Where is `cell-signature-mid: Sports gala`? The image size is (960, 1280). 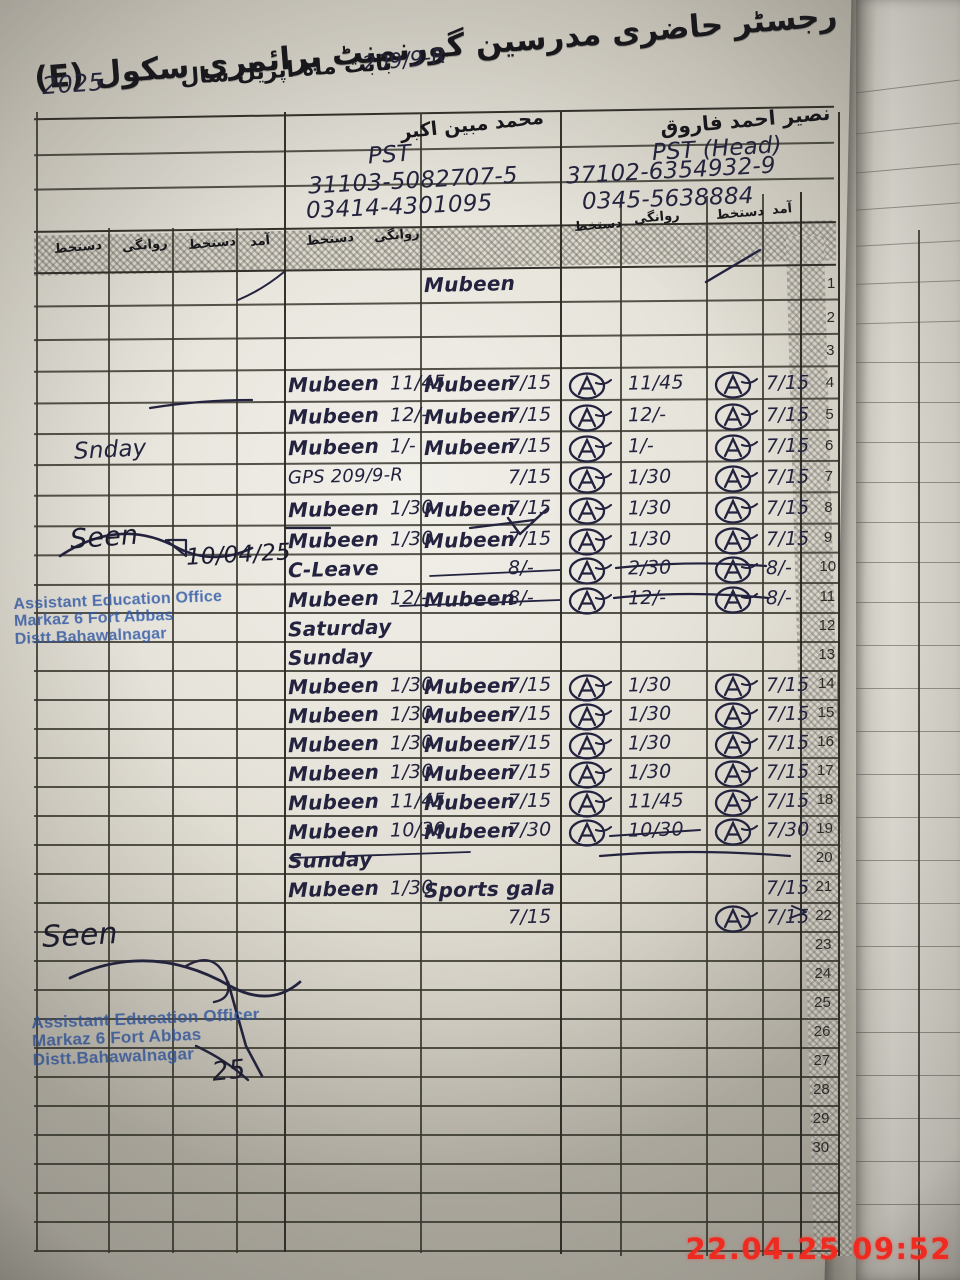 cell-signature-mid: Sports gala is located at coordinates (489, 889).